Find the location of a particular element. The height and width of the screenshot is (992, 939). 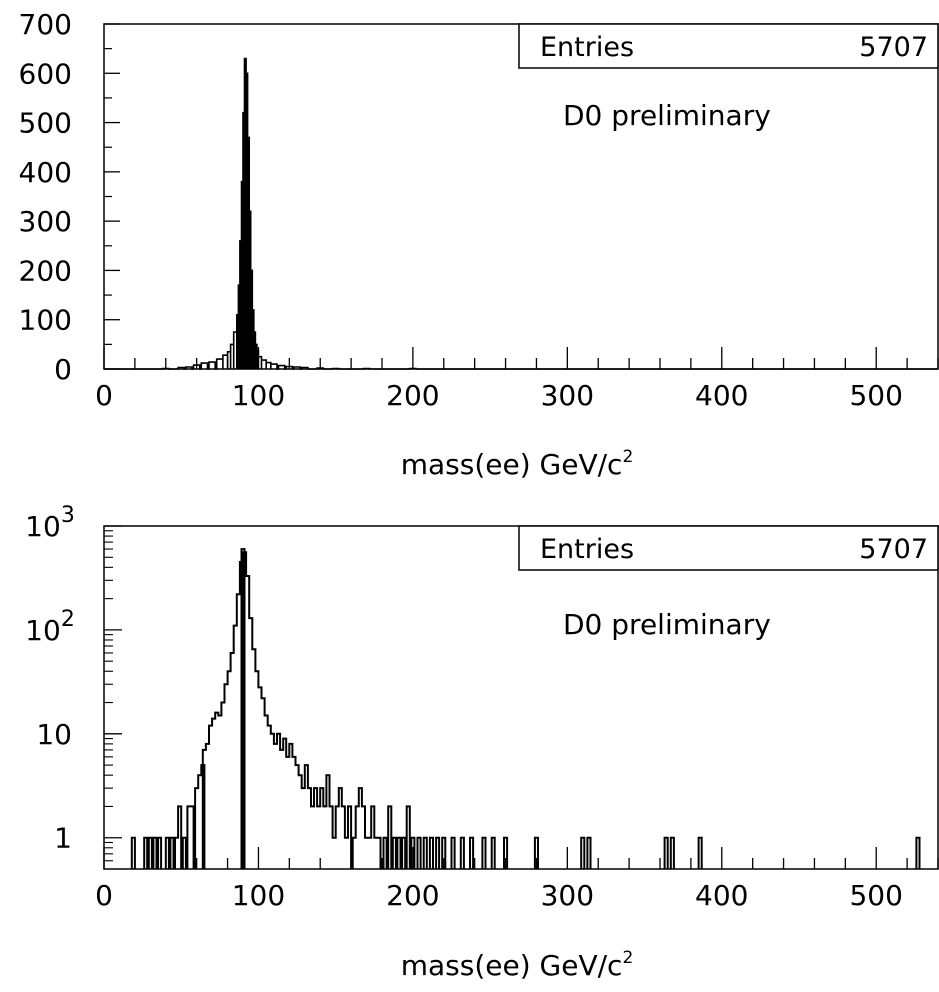

top-x-tick-label: 400 is located at coordinates (721, 395).